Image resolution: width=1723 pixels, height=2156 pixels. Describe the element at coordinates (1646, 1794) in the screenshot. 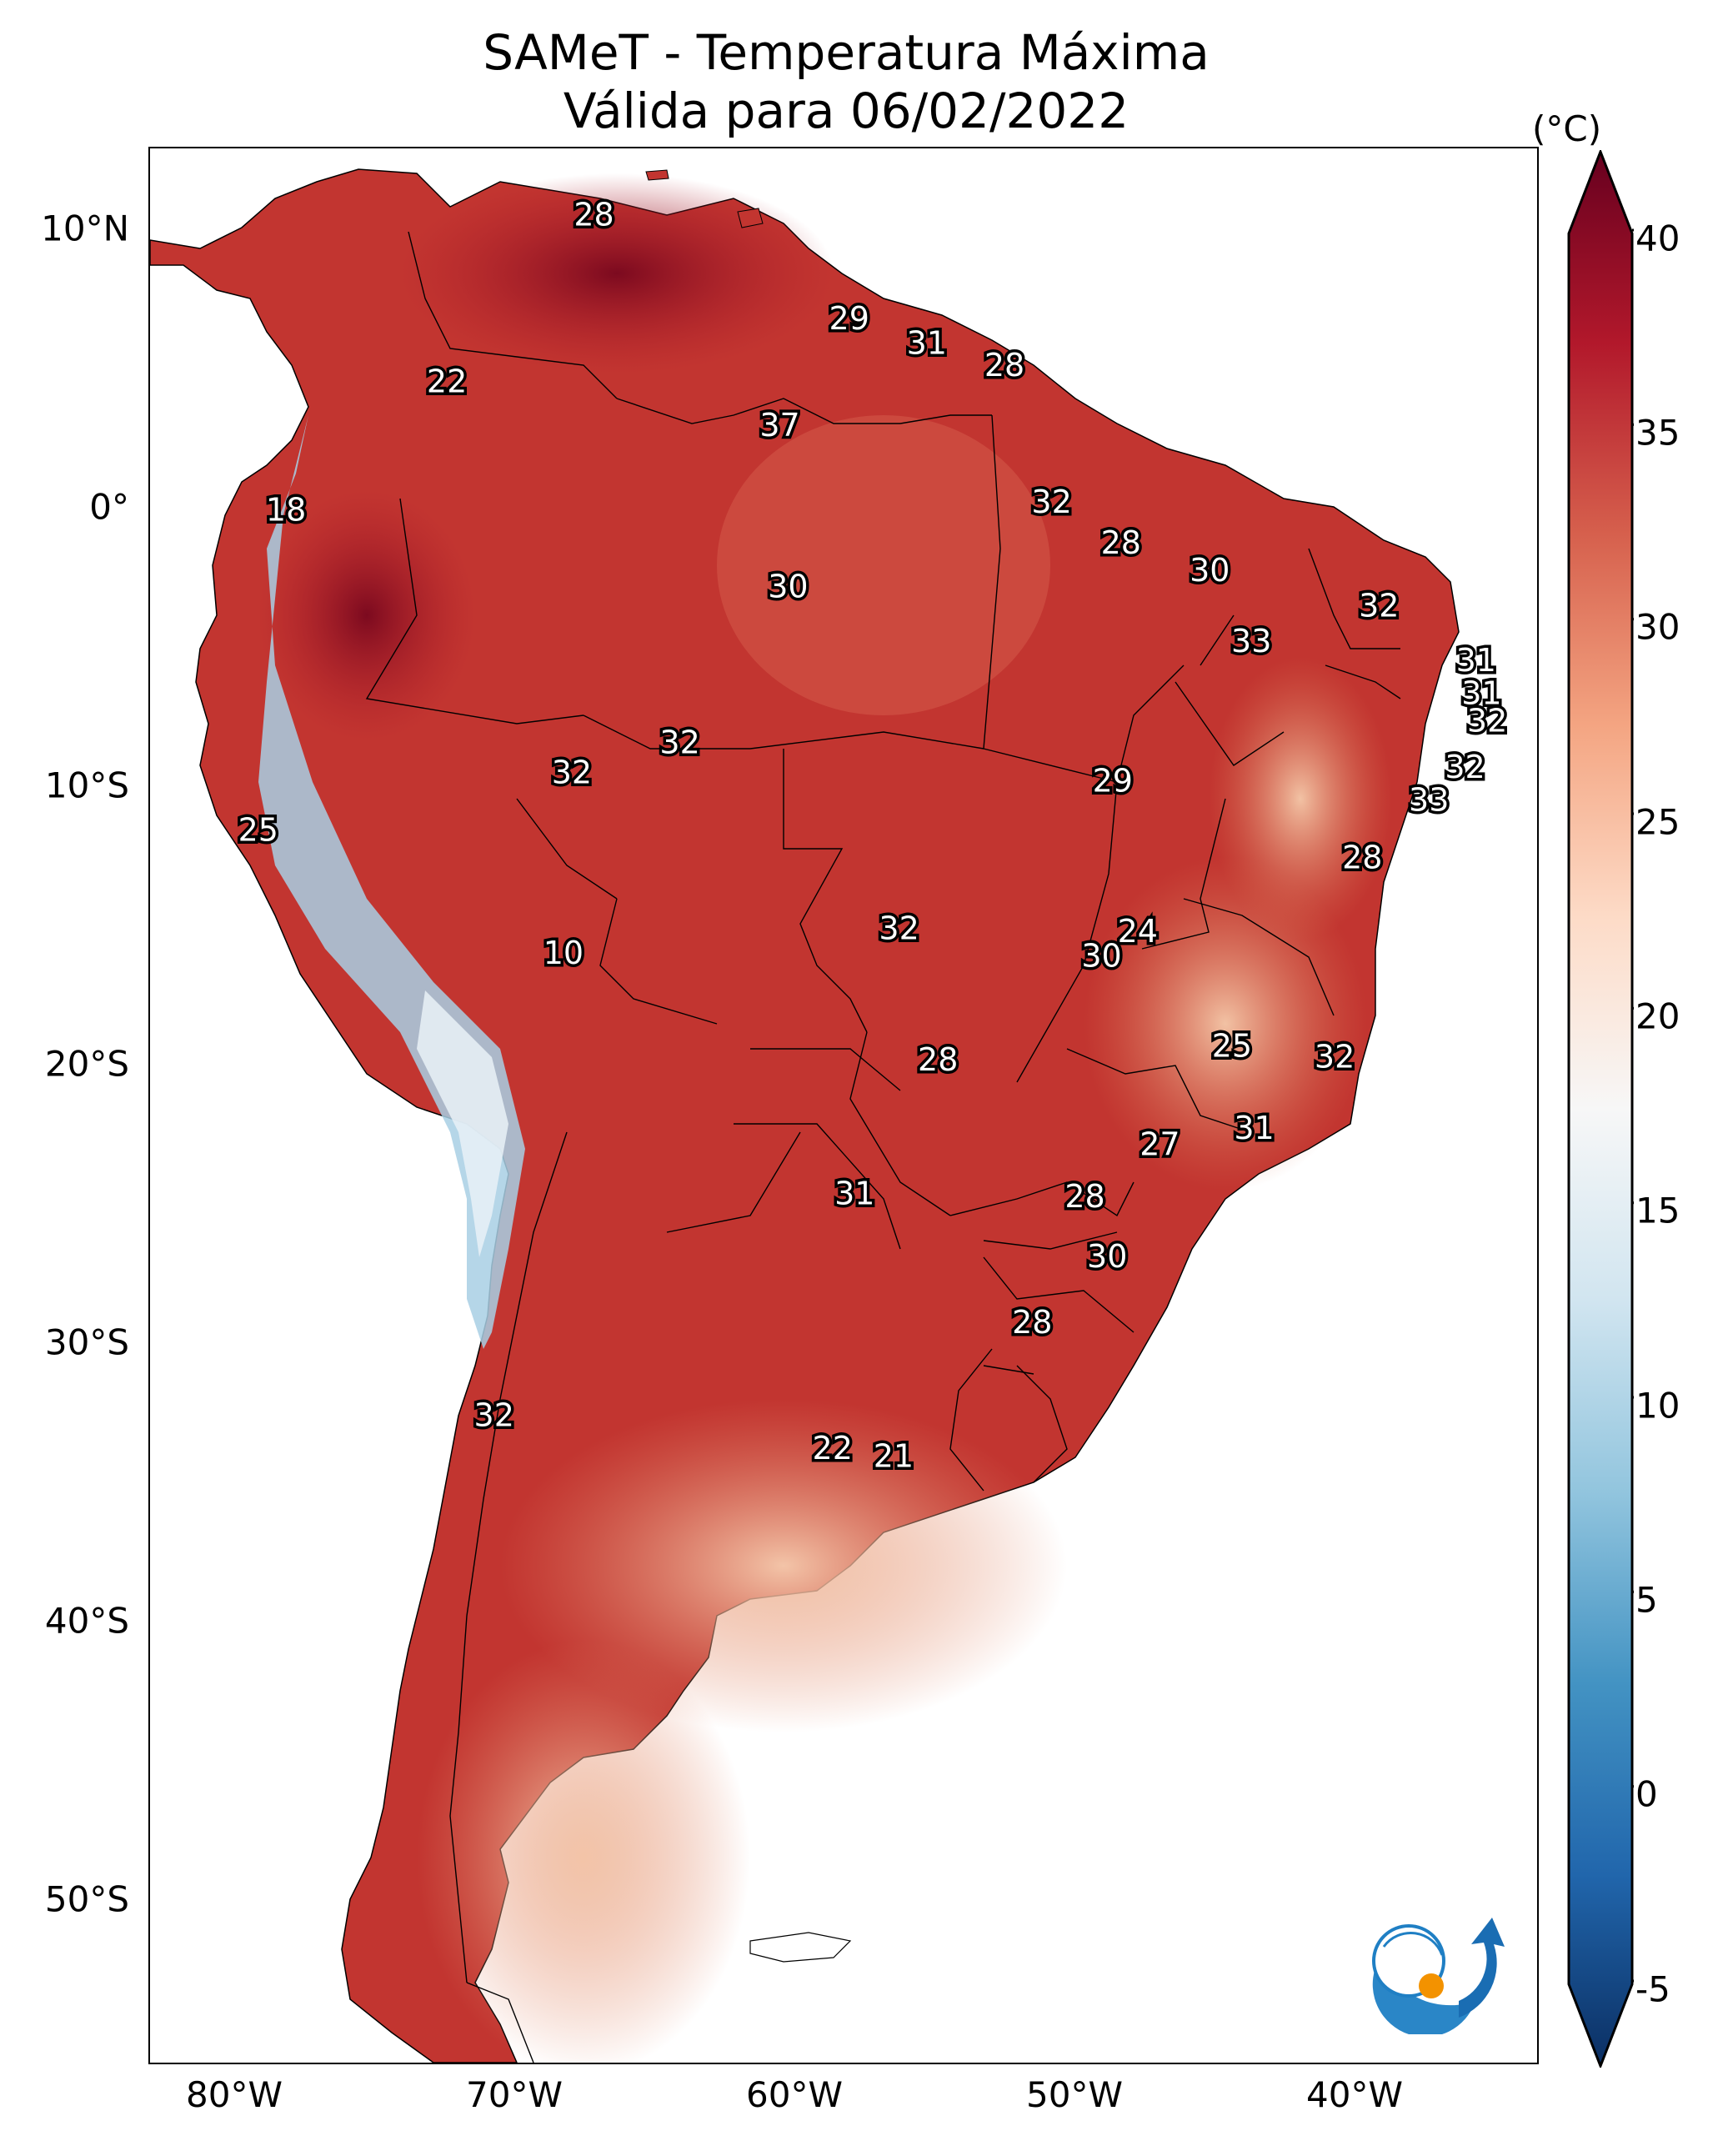

I see `cb-tick-0: 0` at that location.